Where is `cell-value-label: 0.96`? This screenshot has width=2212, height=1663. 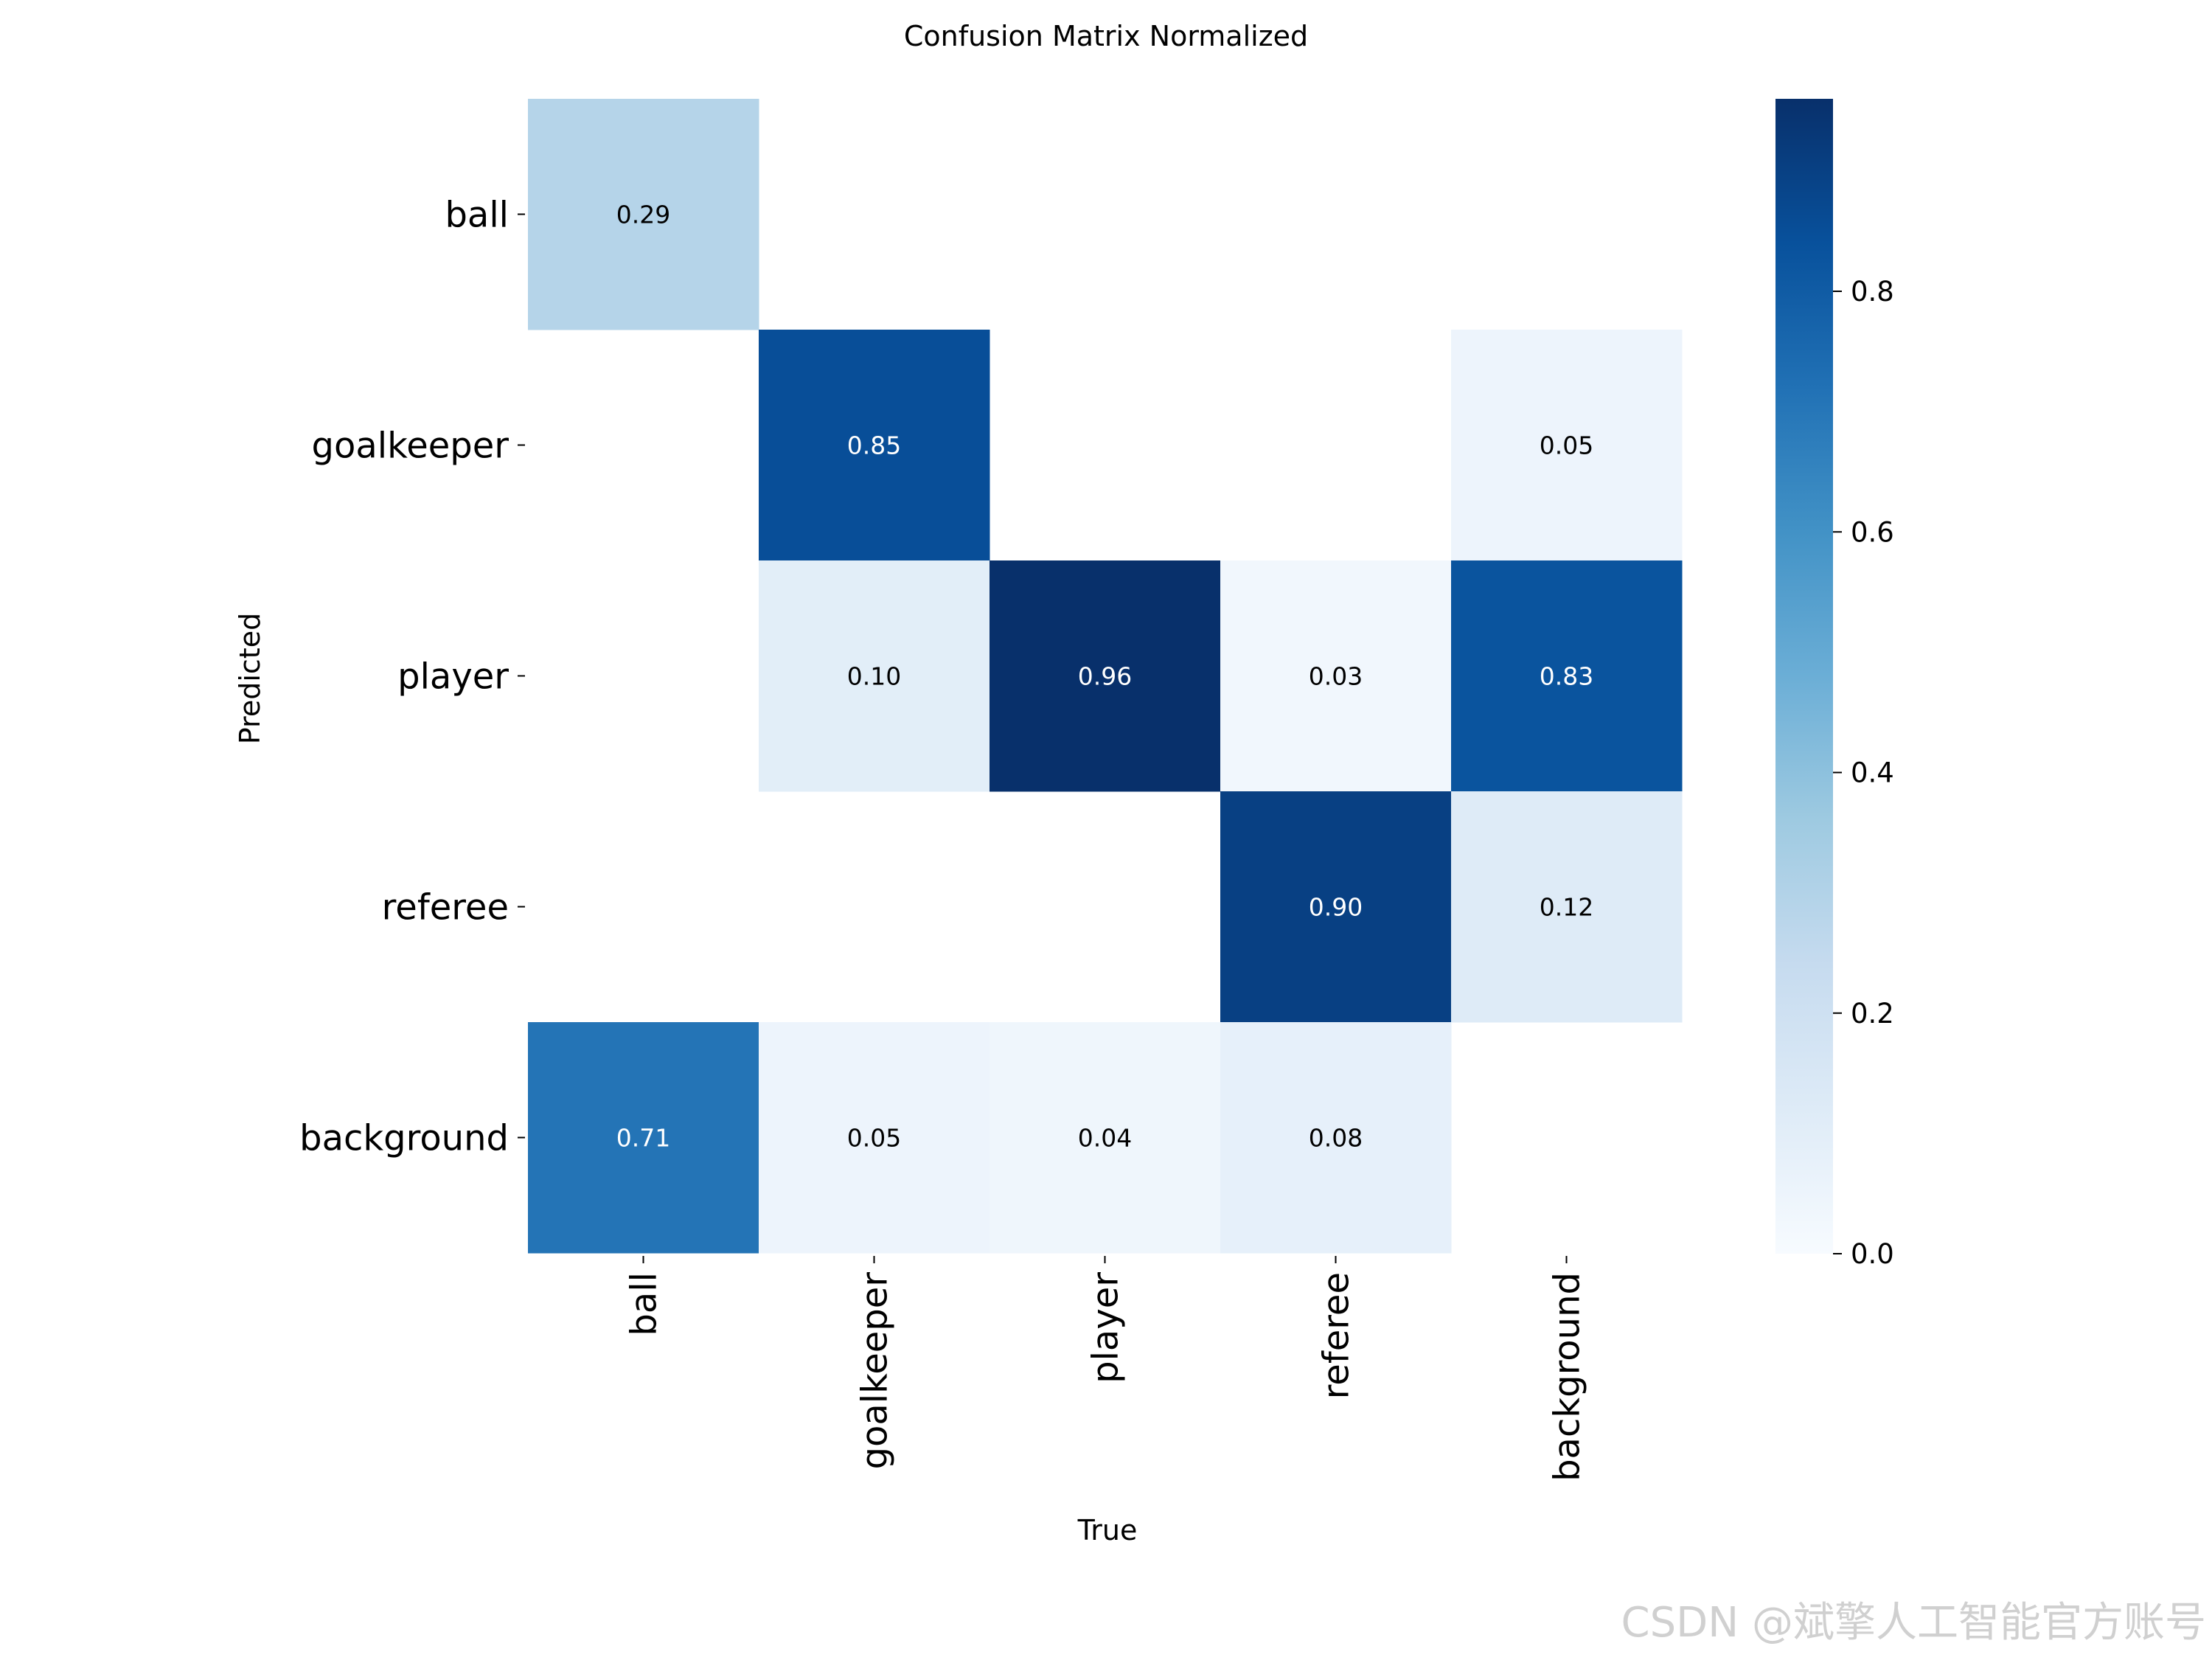
cell-value-label: 0.96 is located at coordinates (1105, 676).